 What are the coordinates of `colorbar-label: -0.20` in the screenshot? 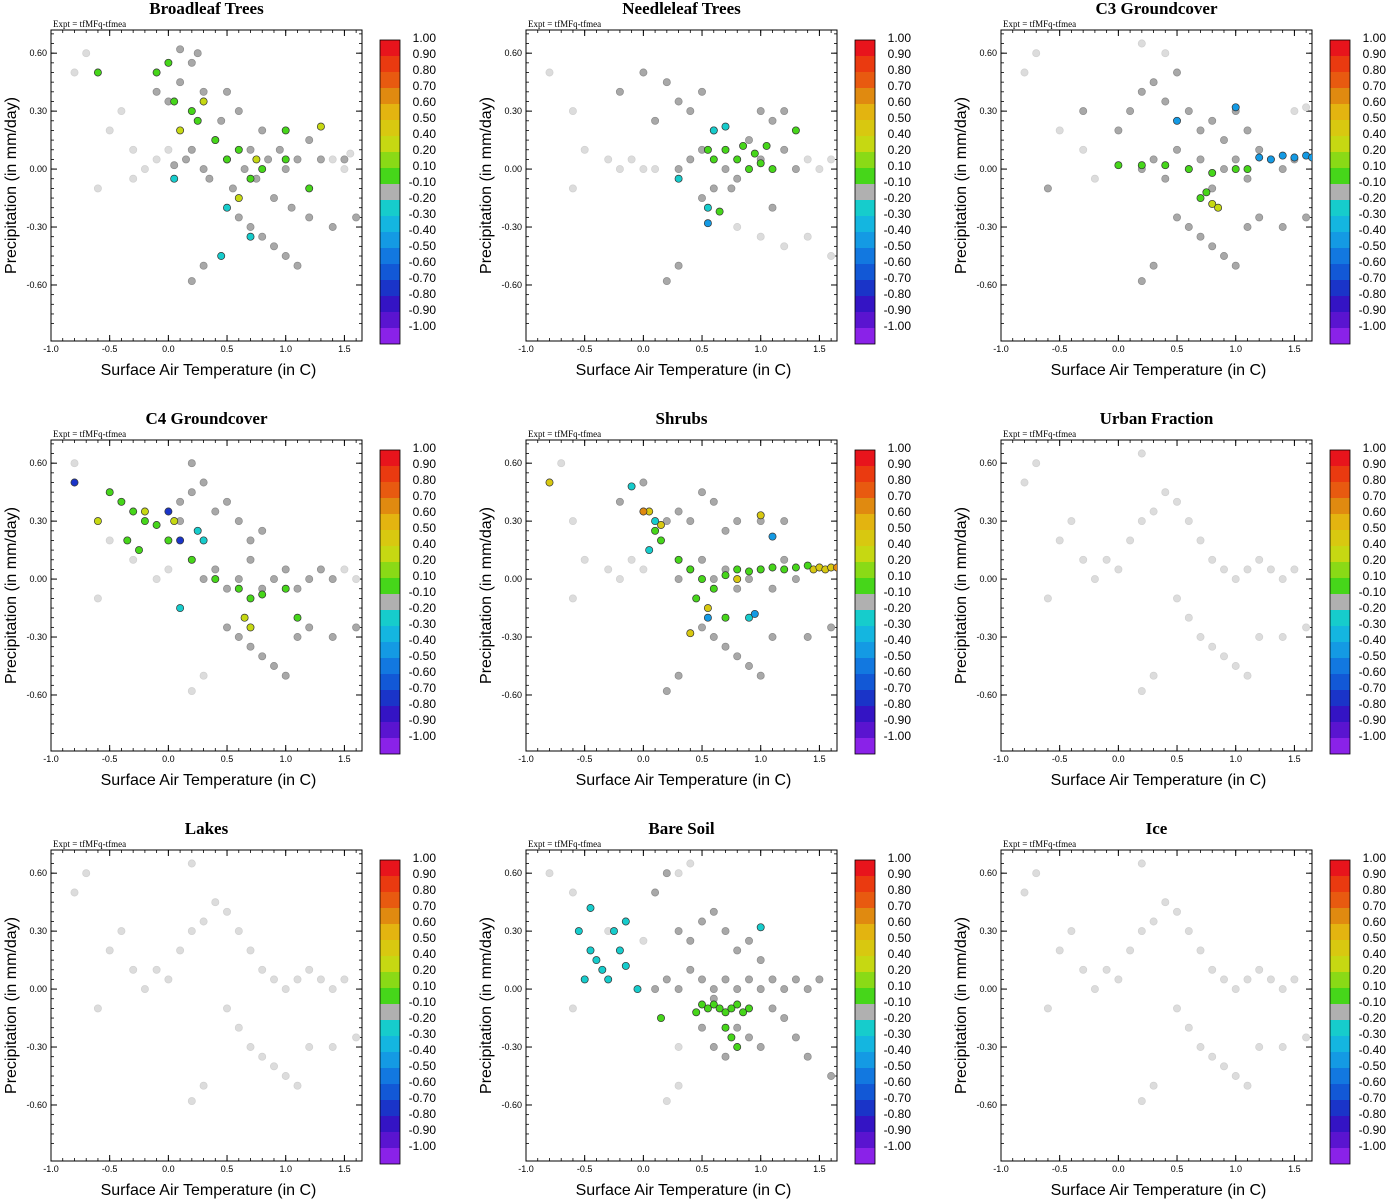 It's located at (423, 1018).